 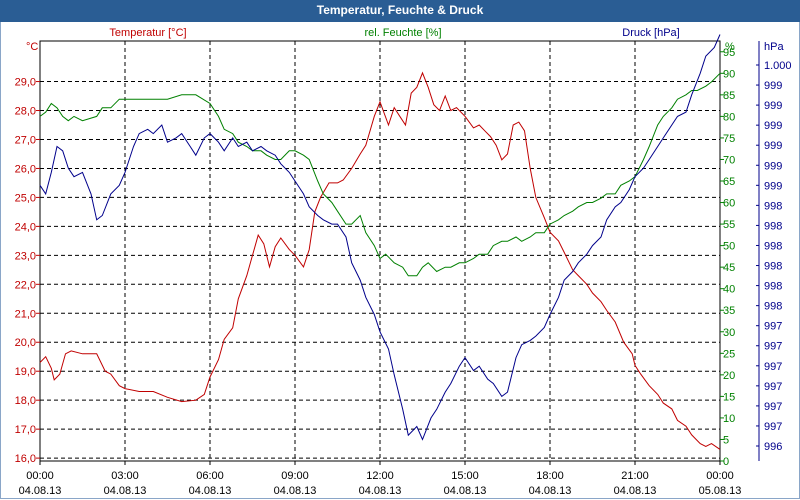 What do you see at coordinates (729, 160) in the screenshot?
I see `humidity-tick-label: 70` at bounding box center [729, 160].